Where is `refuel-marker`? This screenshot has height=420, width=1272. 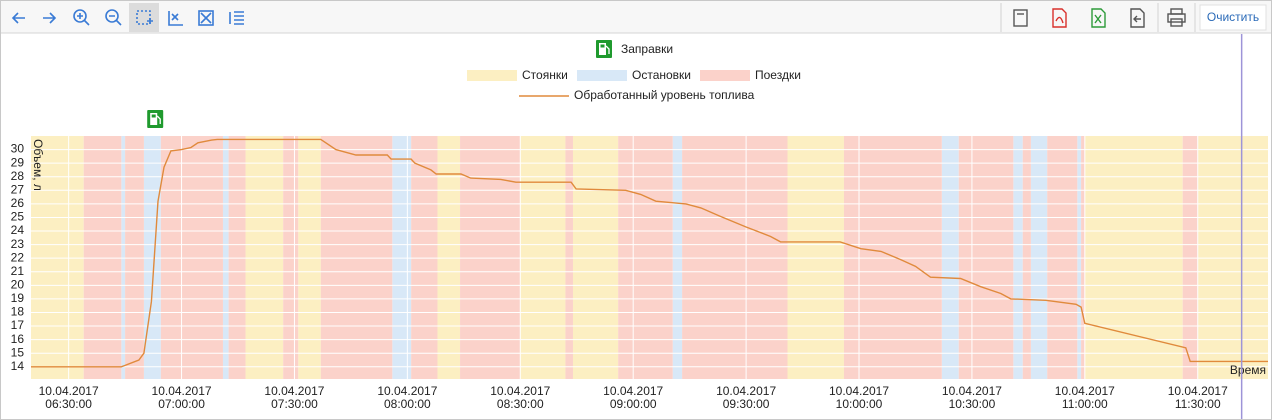
refuel-marker is located at coordinates (155, 119).